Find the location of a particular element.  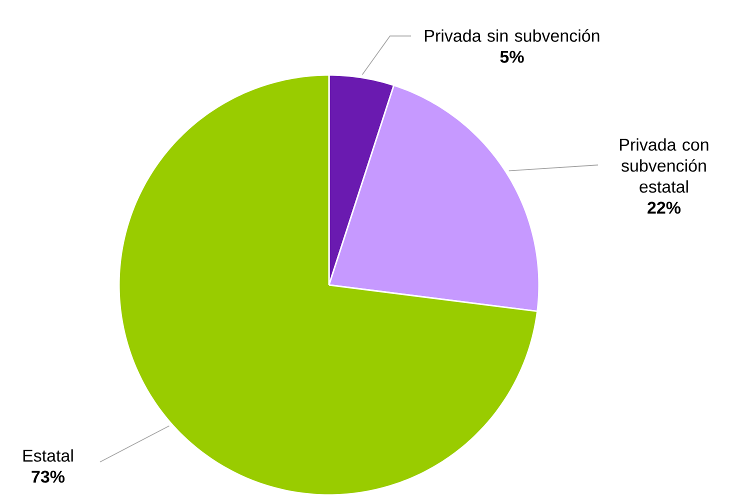

data-label: 22% is located at coordinates (664, 208).